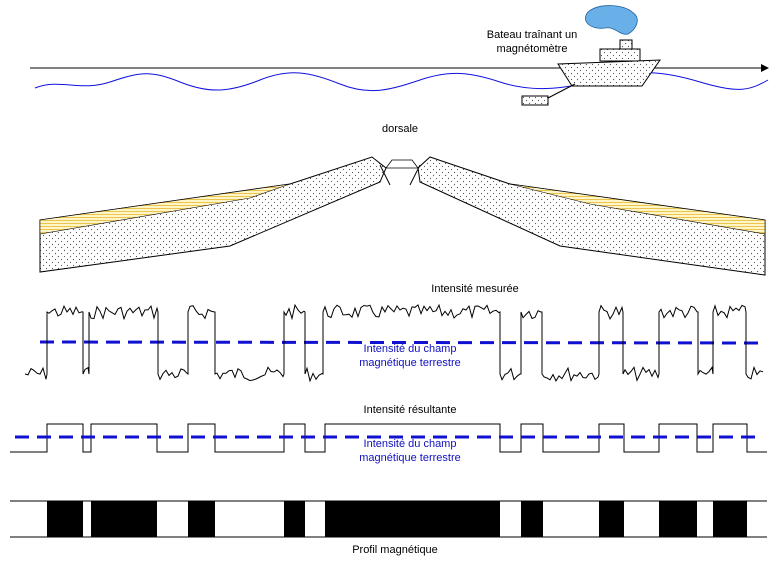 The width and height of the screenshot is (777, 563). What do you see at coordinates (395, 550) in the screenshot?
I see `profile-label: Profil magnétique` at bounding box center [395, 550].